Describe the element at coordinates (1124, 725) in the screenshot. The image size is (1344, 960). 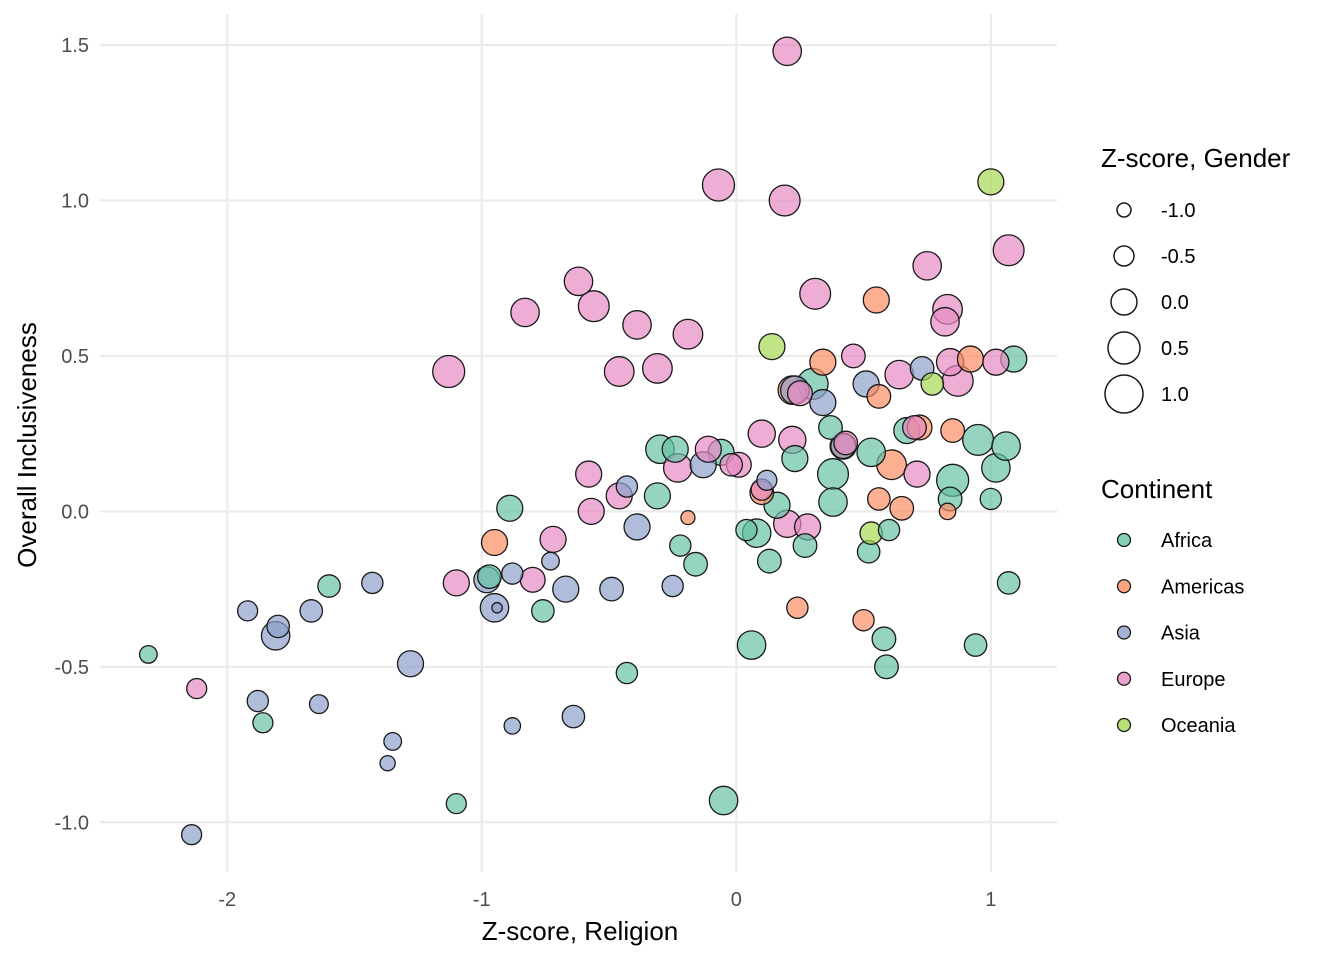
I see `color-legend-swatch-oceania` at that location.